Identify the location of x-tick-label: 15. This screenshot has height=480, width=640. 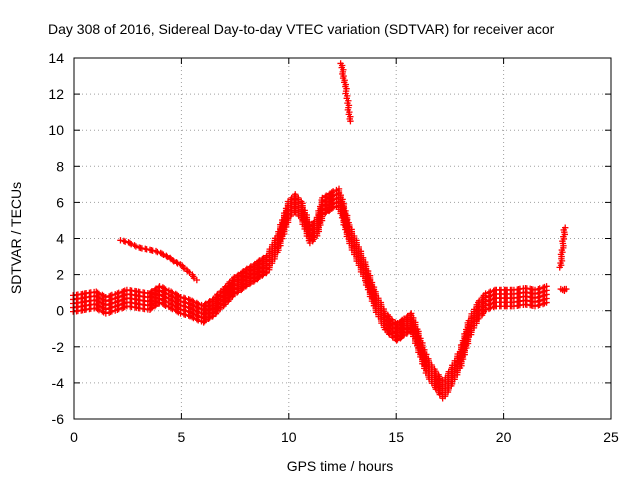
(396, 437).